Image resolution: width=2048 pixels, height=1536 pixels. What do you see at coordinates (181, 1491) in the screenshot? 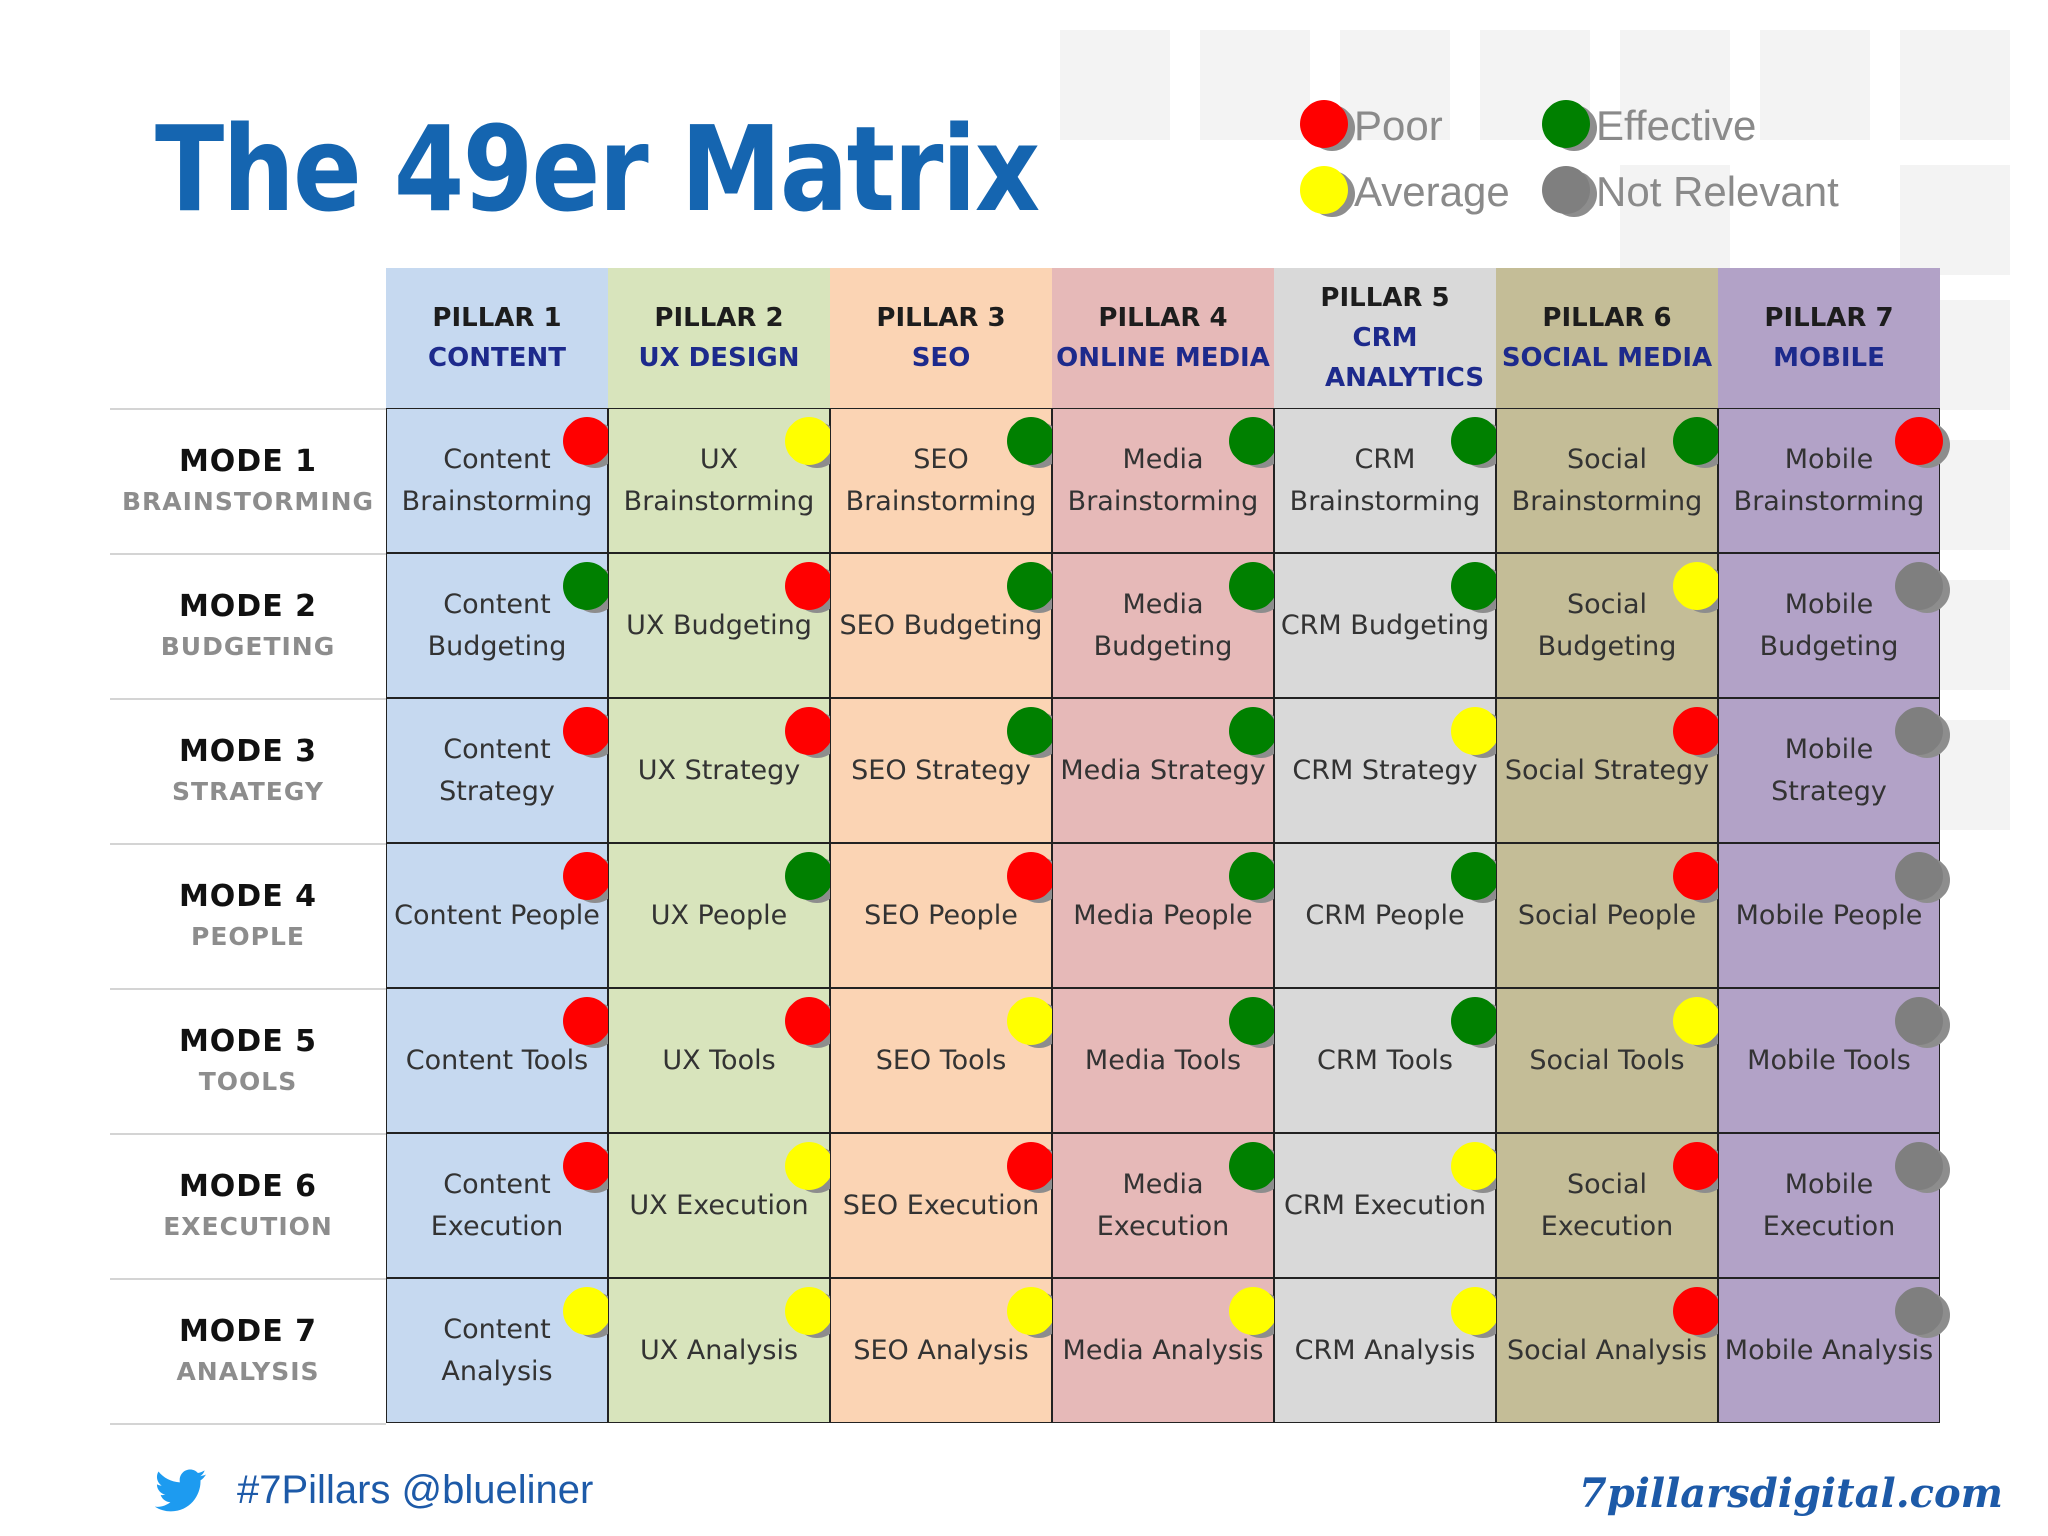
I see `twitter-bird-icon` at bounding box center [181, 1491].